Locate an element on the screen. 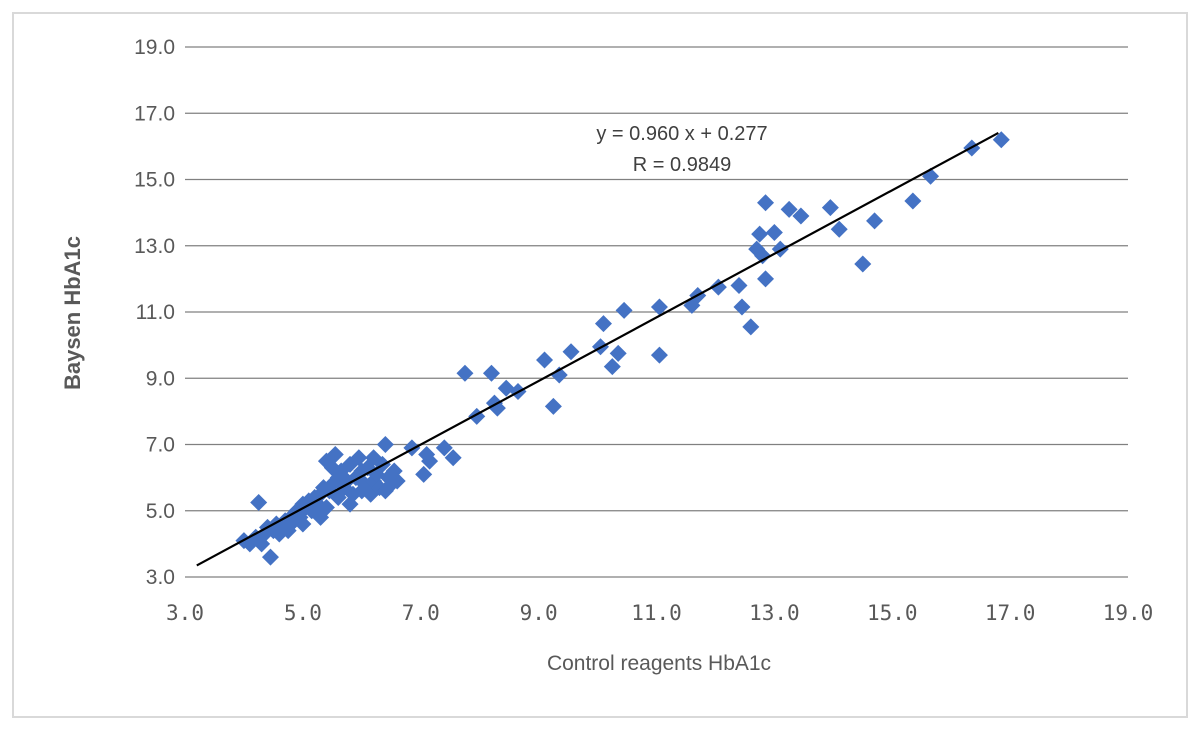 The width and height of the screenshot is (1203, 731). x-tick-labels: 3.0 5.0 7.0 9.0 11.0 13.0 15.0 17.0 19.0 is located at coordinates (659, 613).